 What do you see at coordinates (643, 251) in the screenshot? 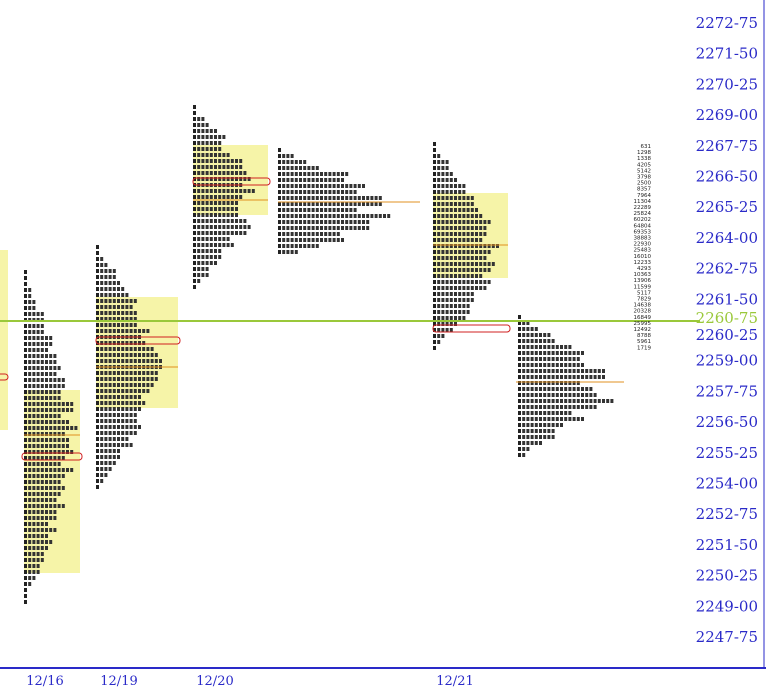
I see `volume-value: 25483` at bounding box center [643, 251].